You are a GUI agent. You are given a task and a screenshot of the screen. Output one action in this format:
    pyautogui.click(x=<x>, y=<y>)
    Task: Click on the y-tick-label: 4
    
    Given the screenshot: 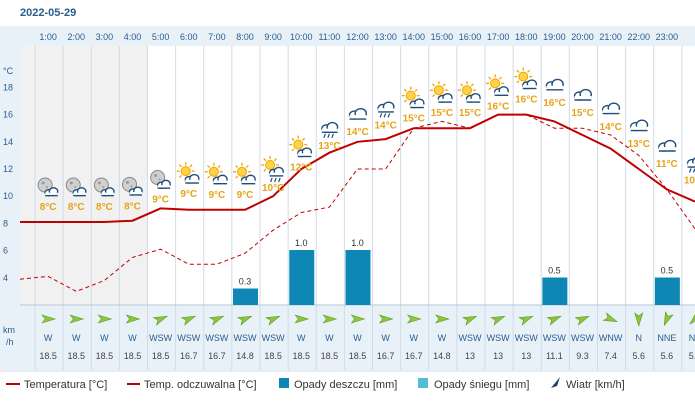 What is the action you would take?
    pyautogui.click(x=5, y=278)
    